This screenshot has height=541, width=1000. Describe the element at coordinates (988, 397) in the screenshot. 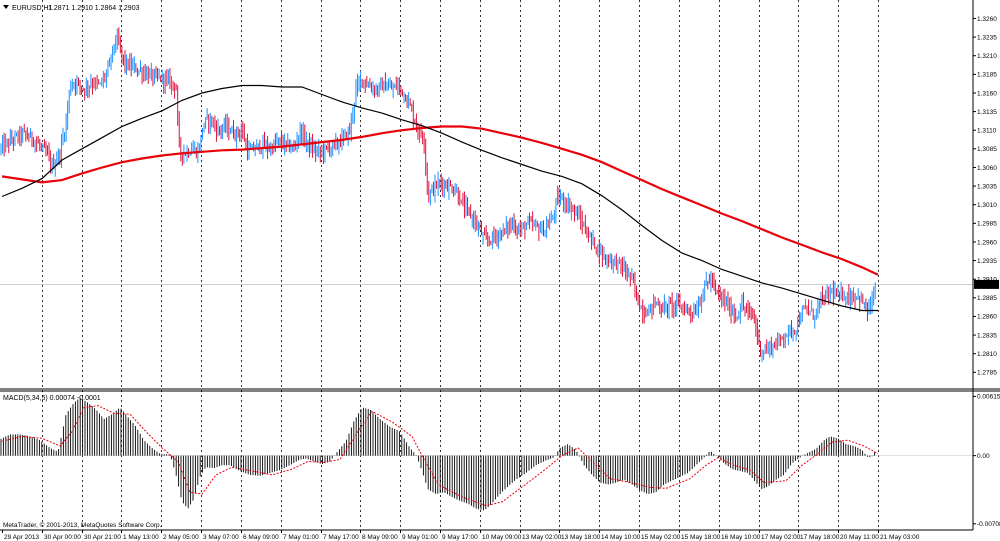

I see `macd-tick-label: 0.00615` at that location.